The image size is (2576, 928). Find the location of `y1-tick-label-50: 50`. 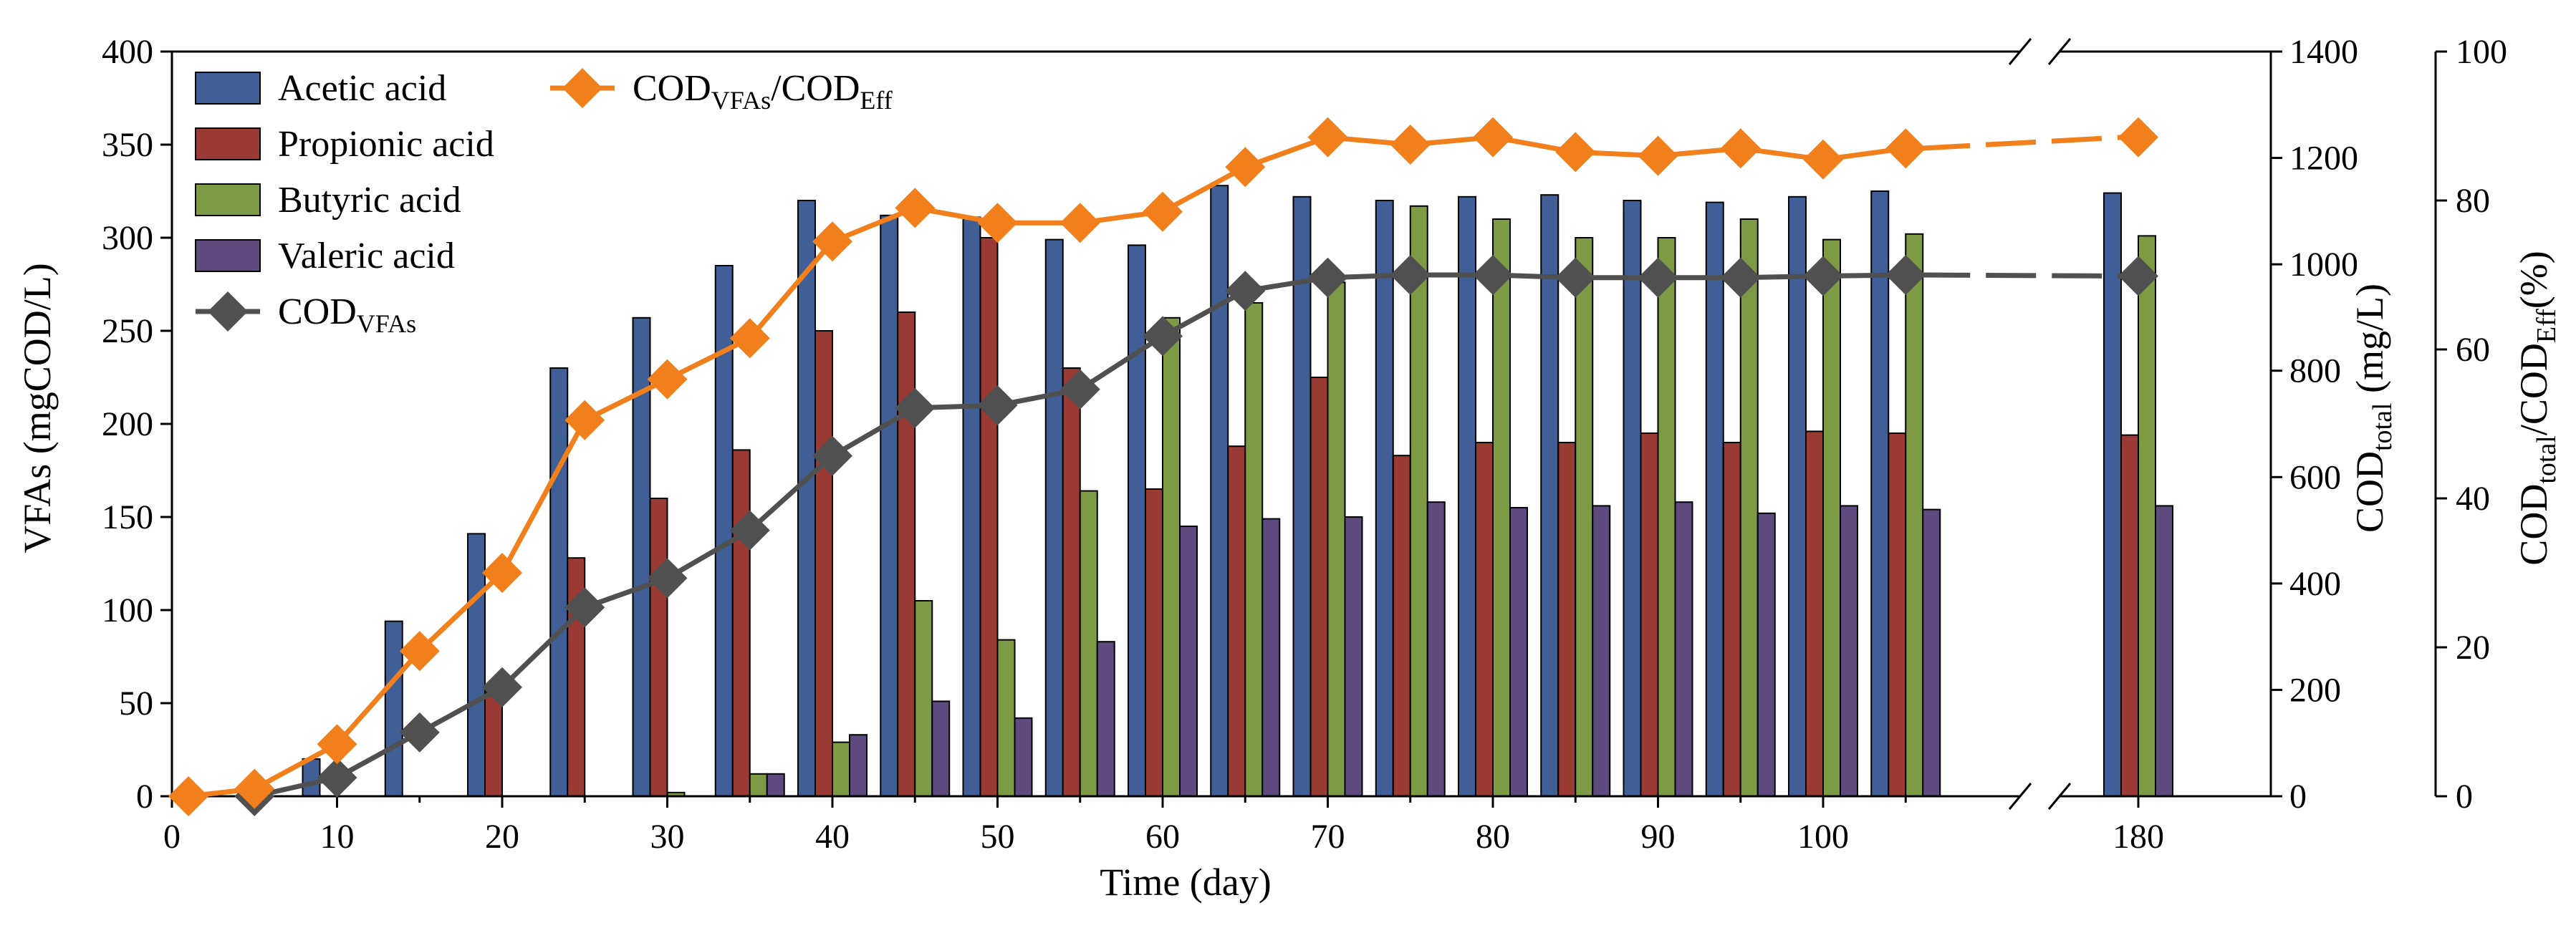

y1-tick-label-50: 50 is located at coordinates (136, 703).